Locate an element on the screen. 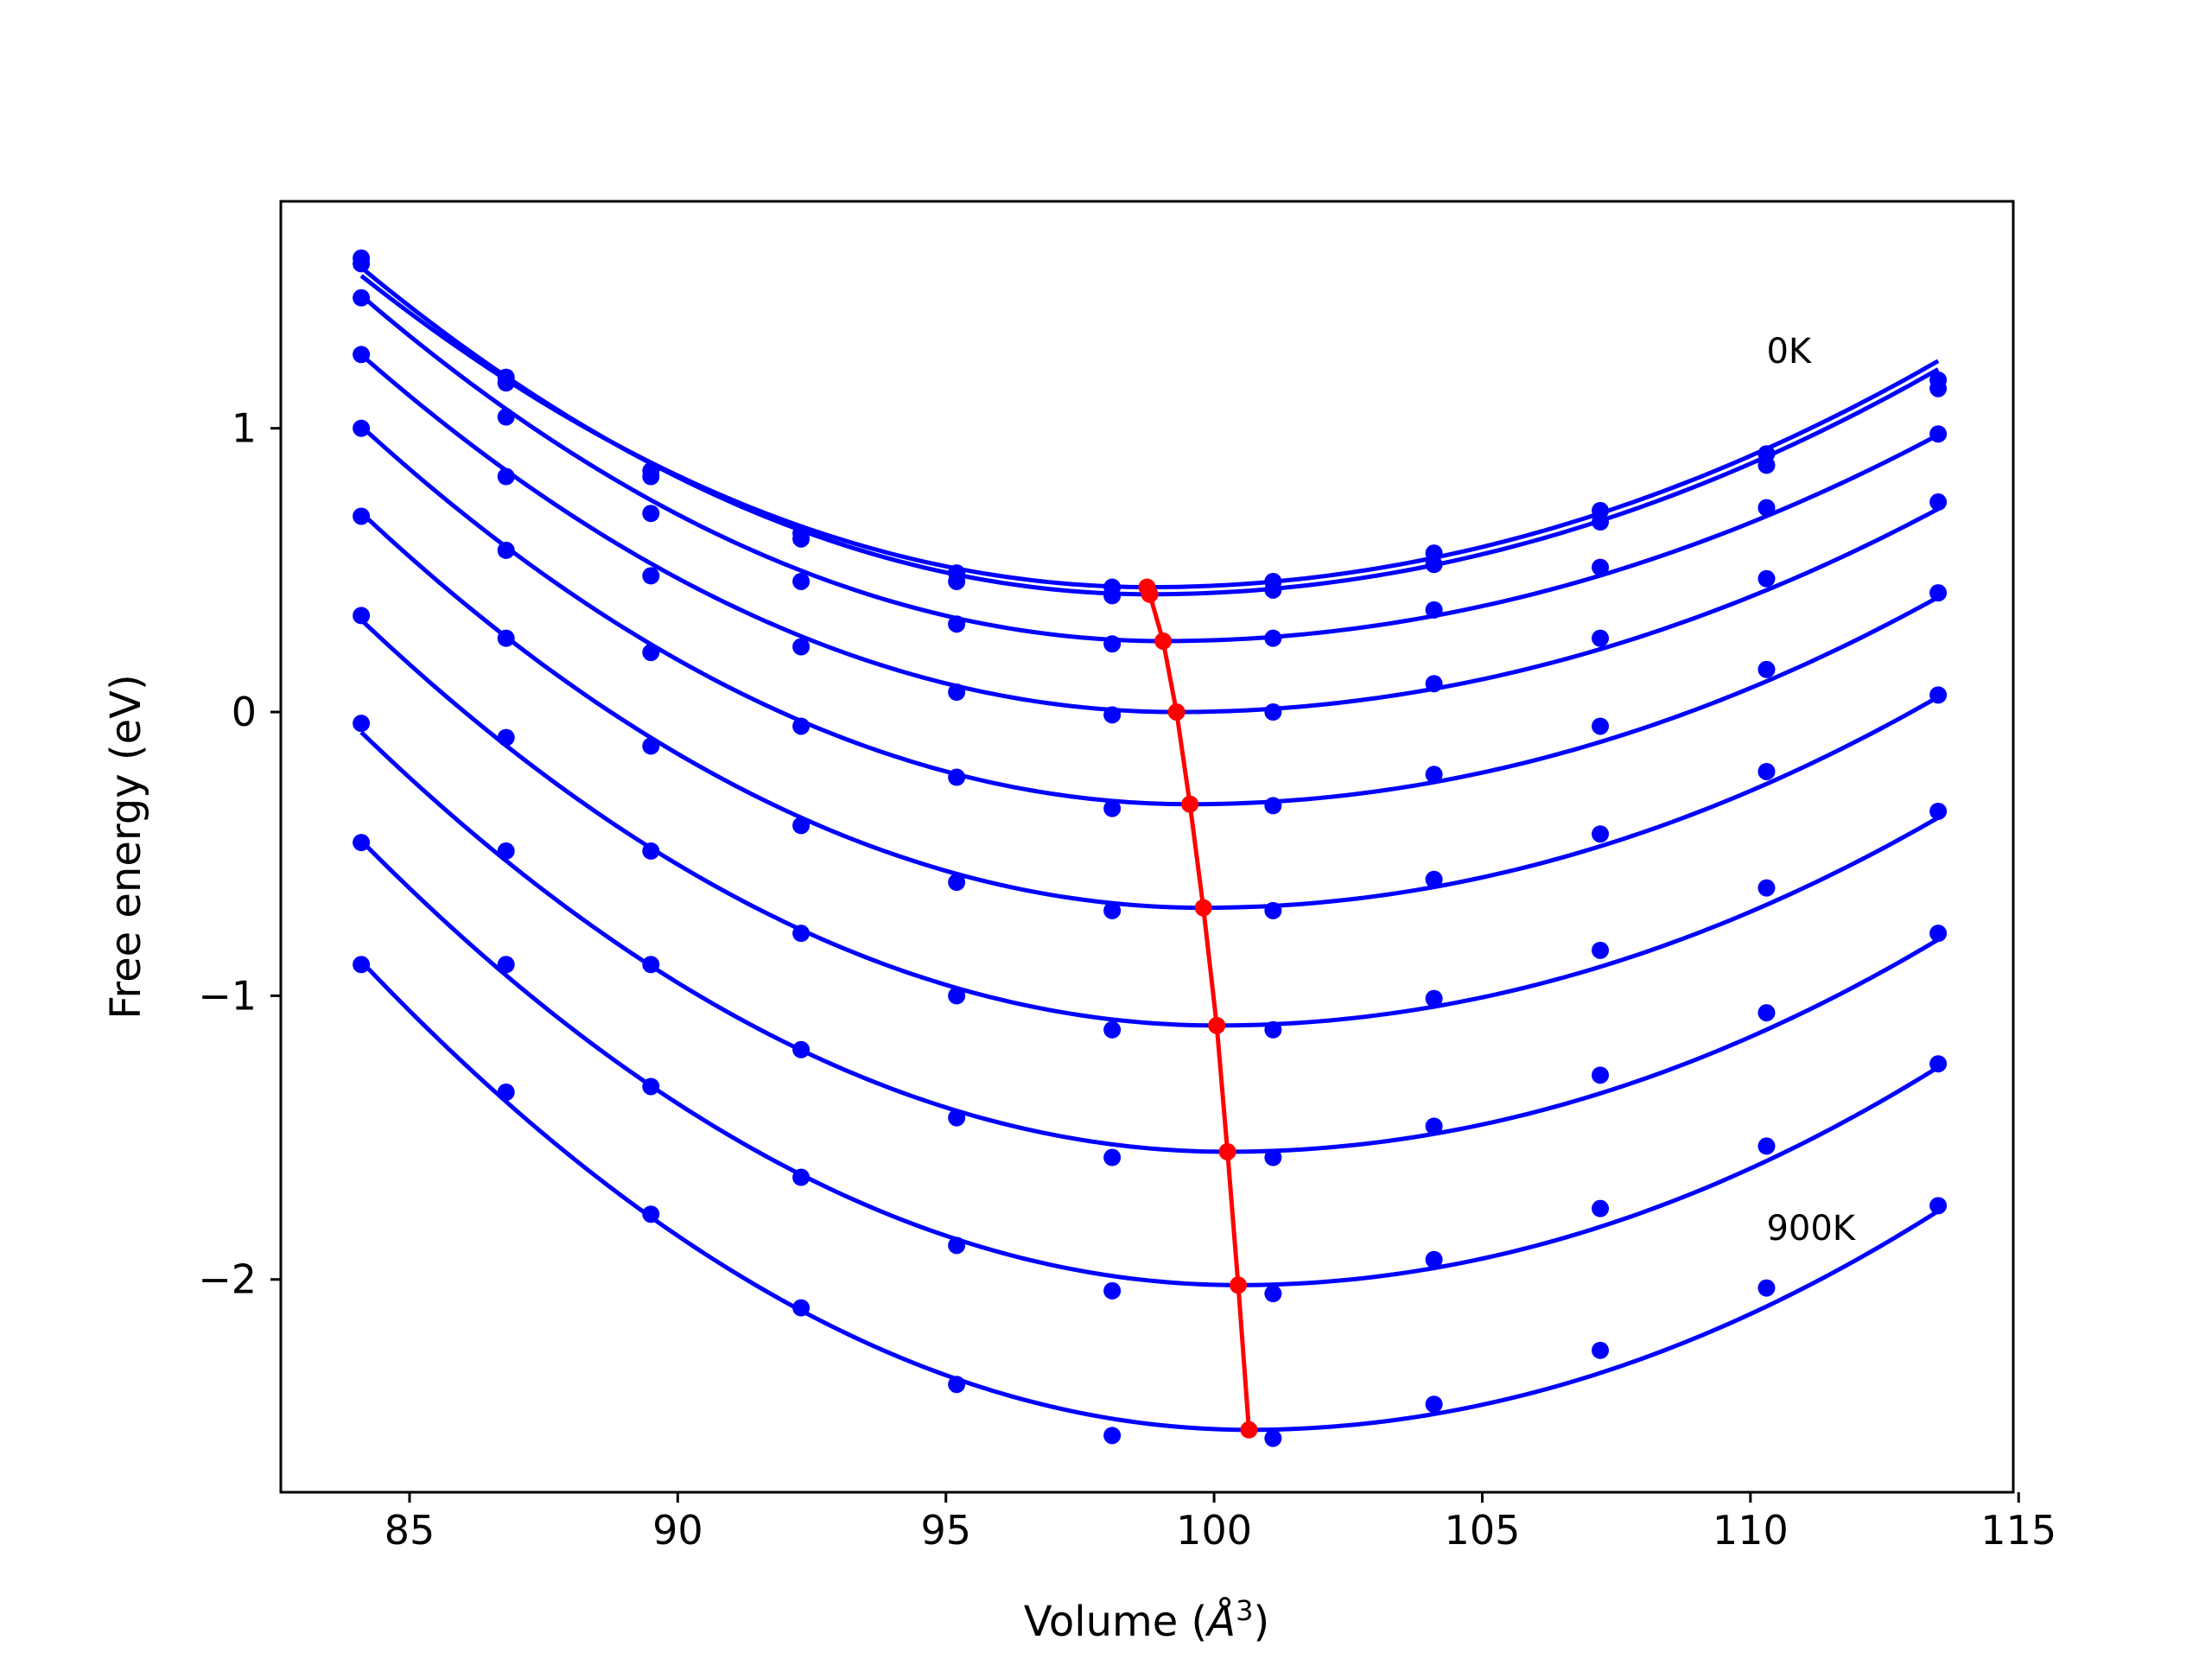  x-tick-label: 95 is located at coordinates (945, 1530).